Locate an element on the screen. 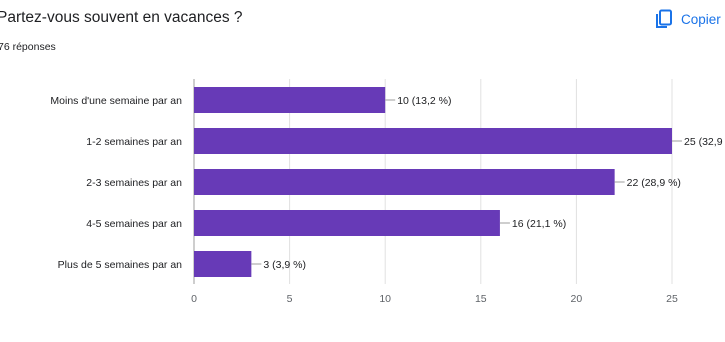 The image size is (725, 342). x-tick-label: 25 is located at coordinates (672, 299).